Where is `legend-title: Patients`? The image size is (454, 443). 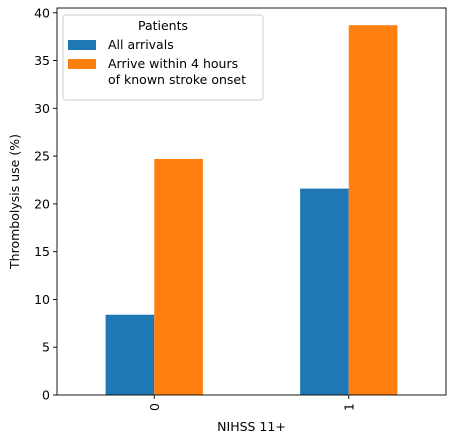
legend-title: Patients is located at coordinates (163, 25).